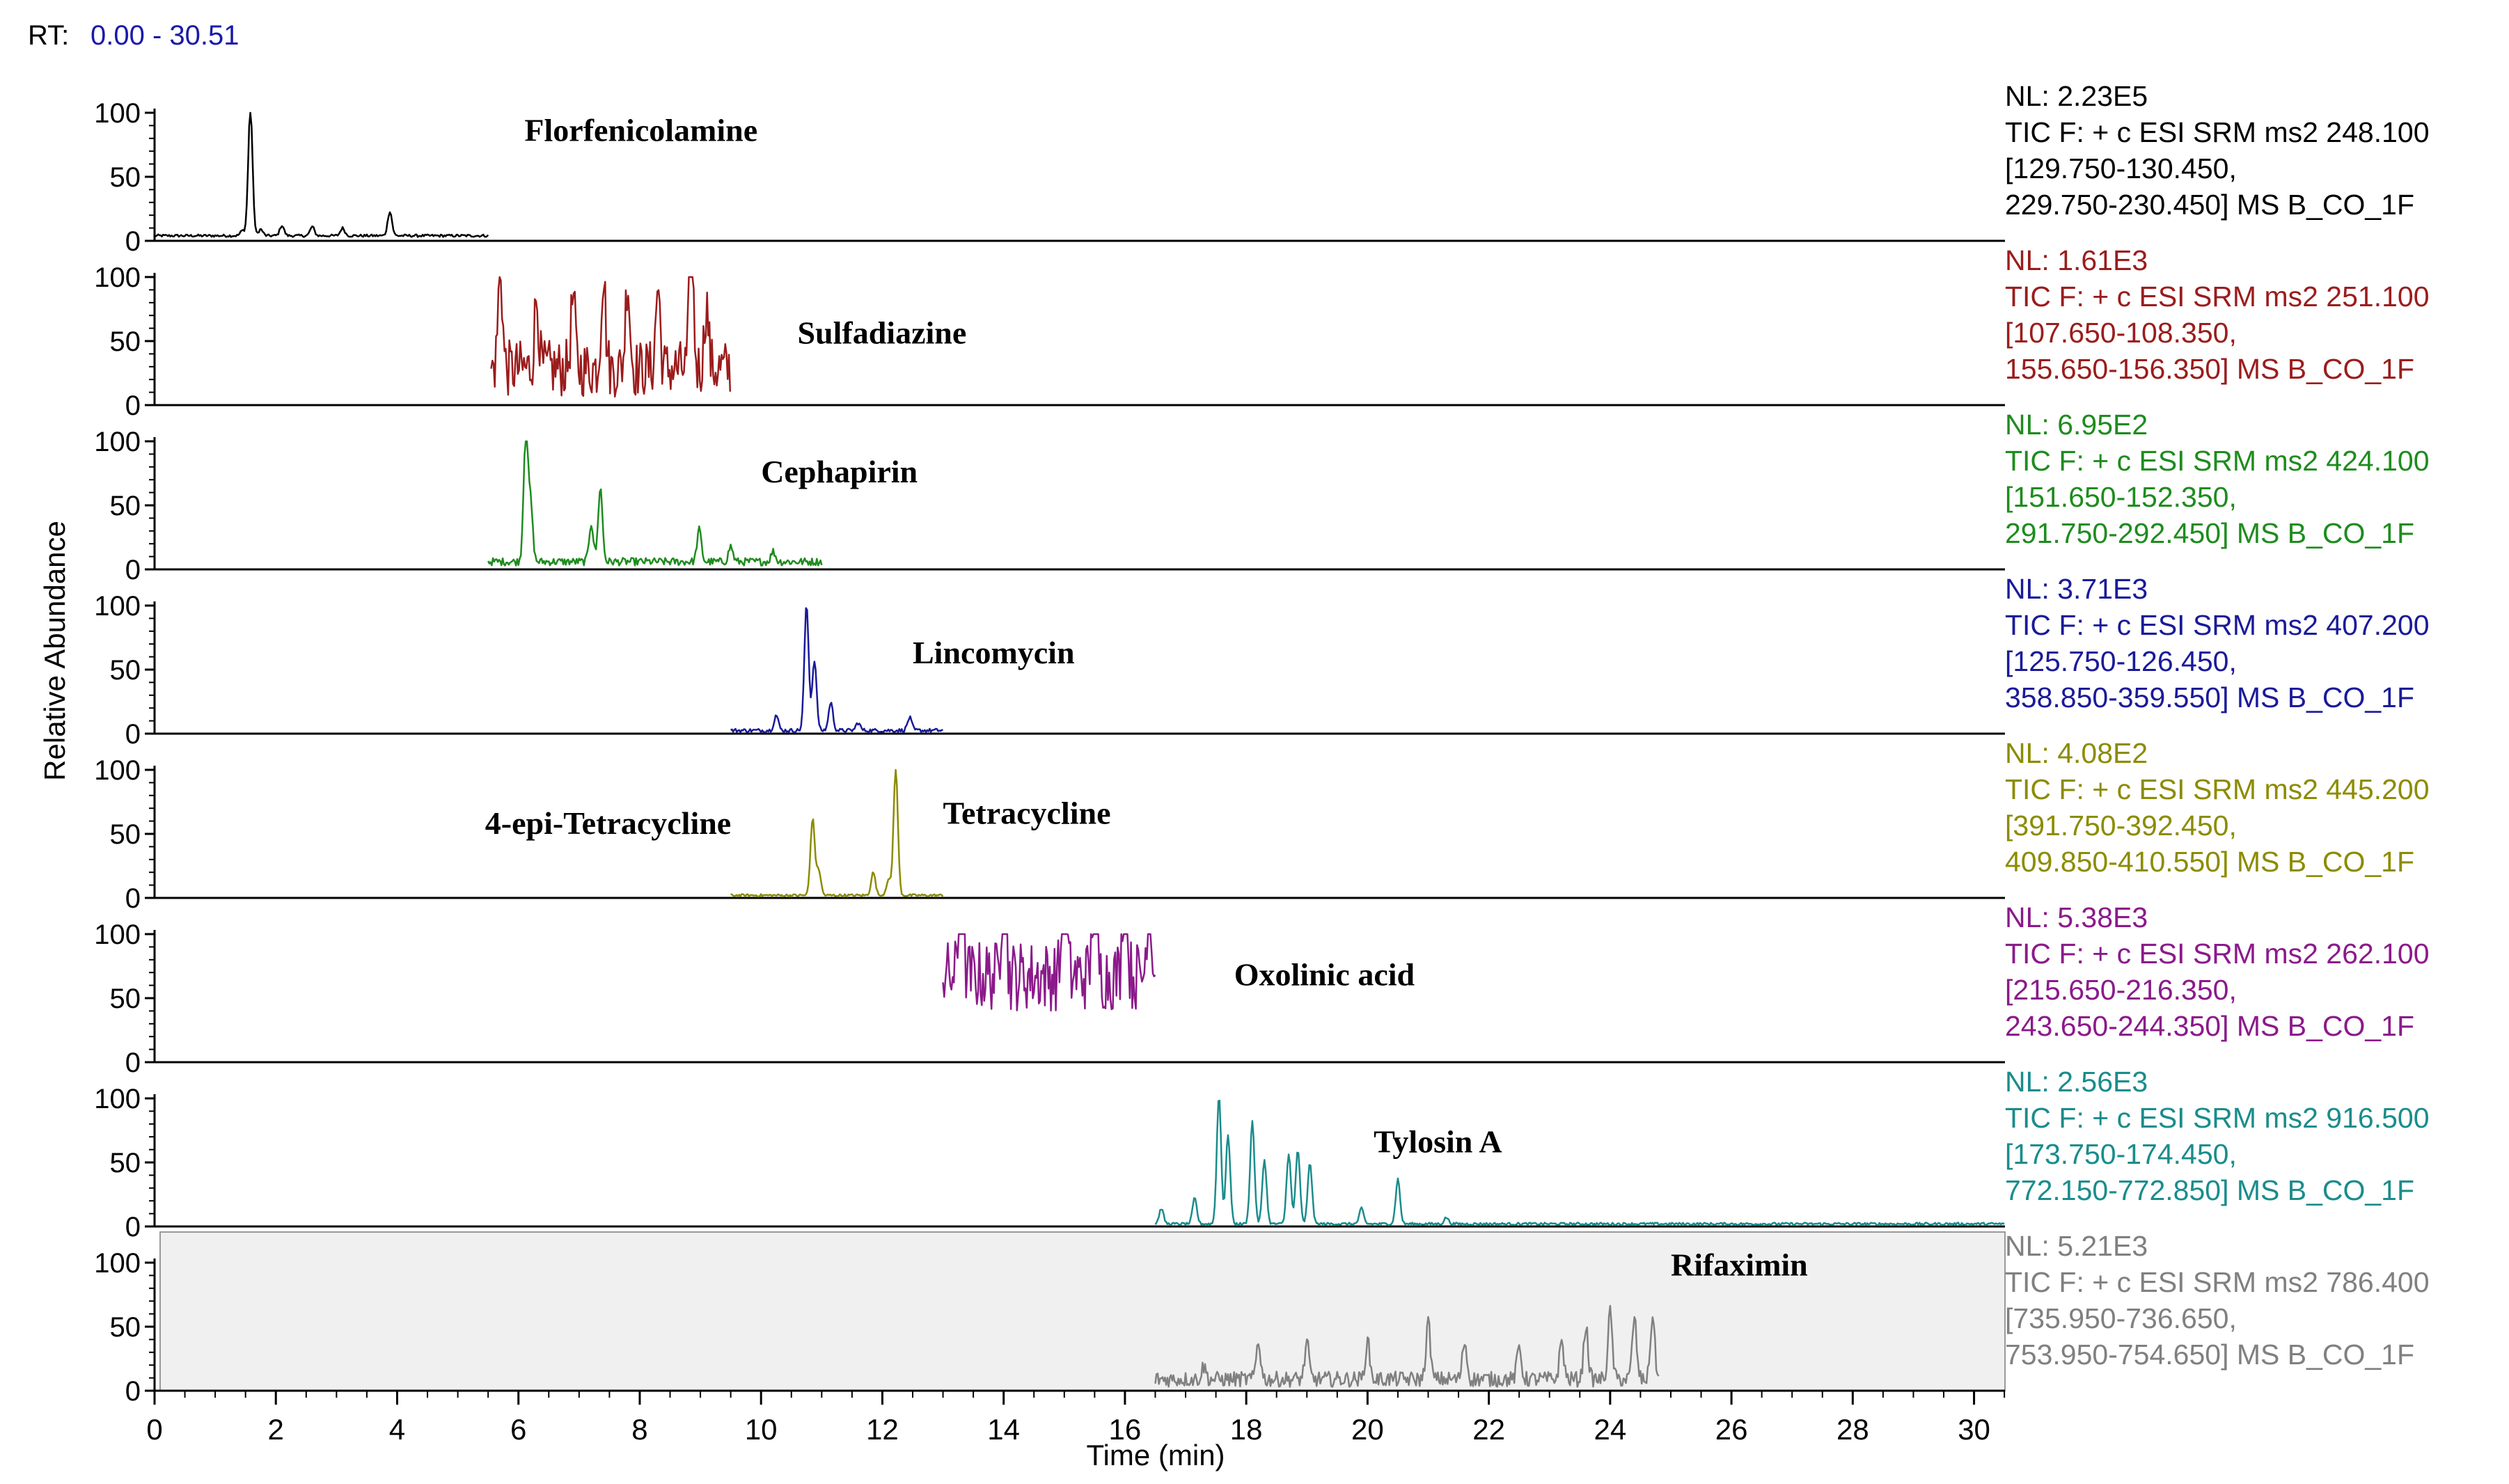 The height and width of the screenshot is (1484, 2509). What do you see at coordinates (837, 833) in the screenshot?
I see `trace-tetracycline` at bounding box center [837, 833].